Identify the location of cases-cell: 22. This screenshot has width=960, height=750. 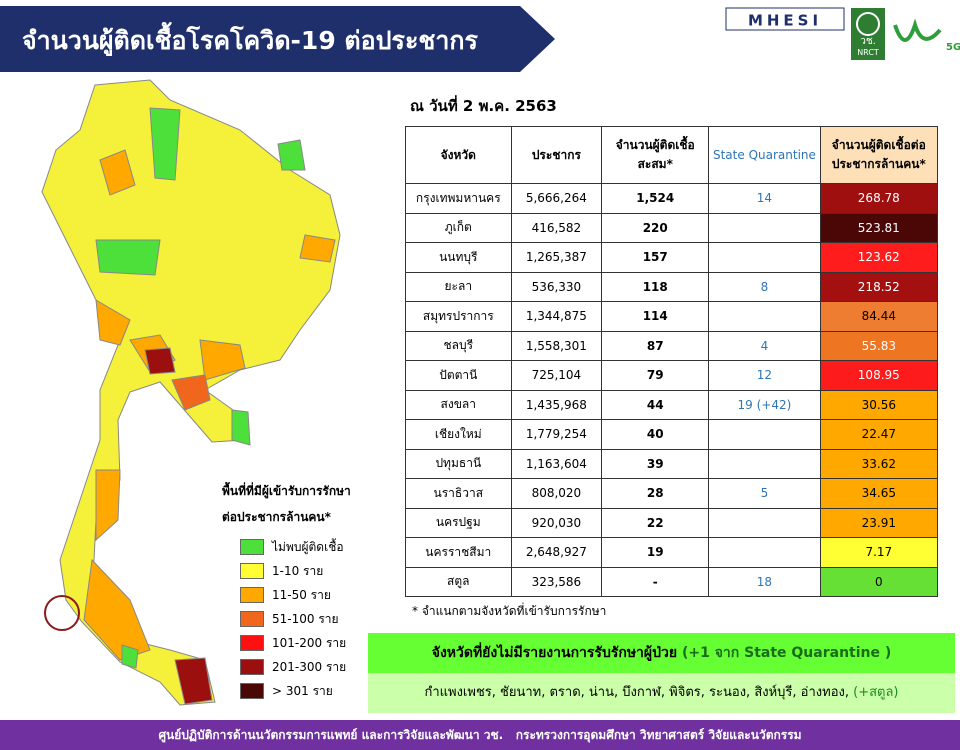
(655, 522).